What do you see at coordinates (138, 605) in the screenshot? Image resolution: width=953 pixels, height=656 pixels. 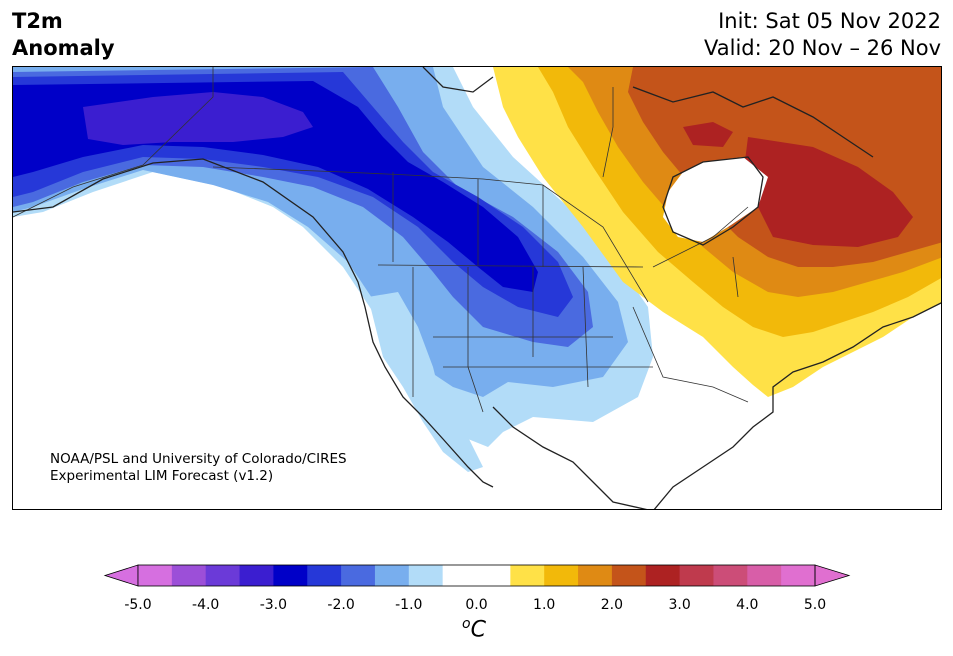 I see `colorbar-tick-label: -5.0` at bounding box center [138, 605].